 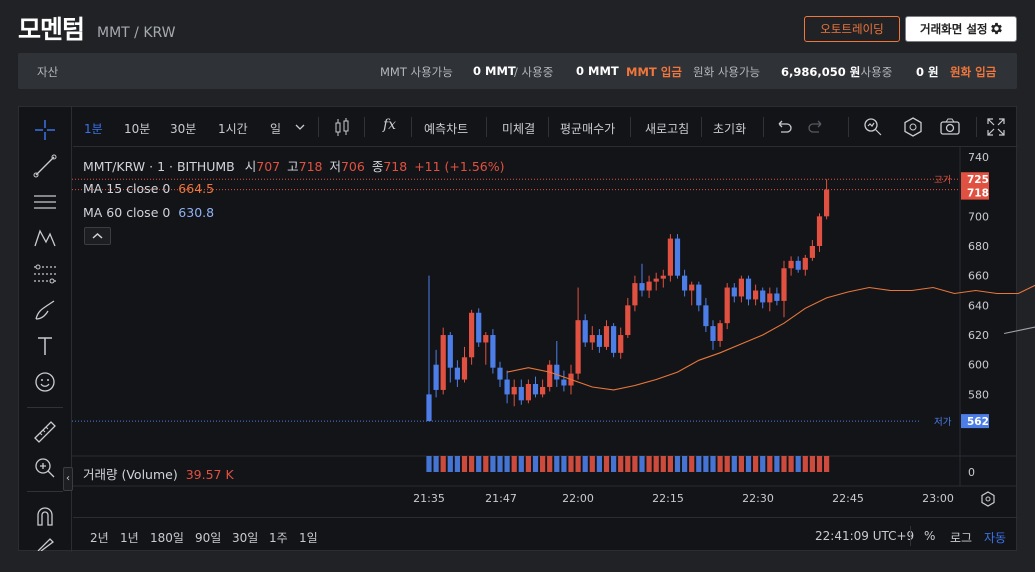 I want to click on auto-scale-toggle: 자동, so click(x=995, y=538).